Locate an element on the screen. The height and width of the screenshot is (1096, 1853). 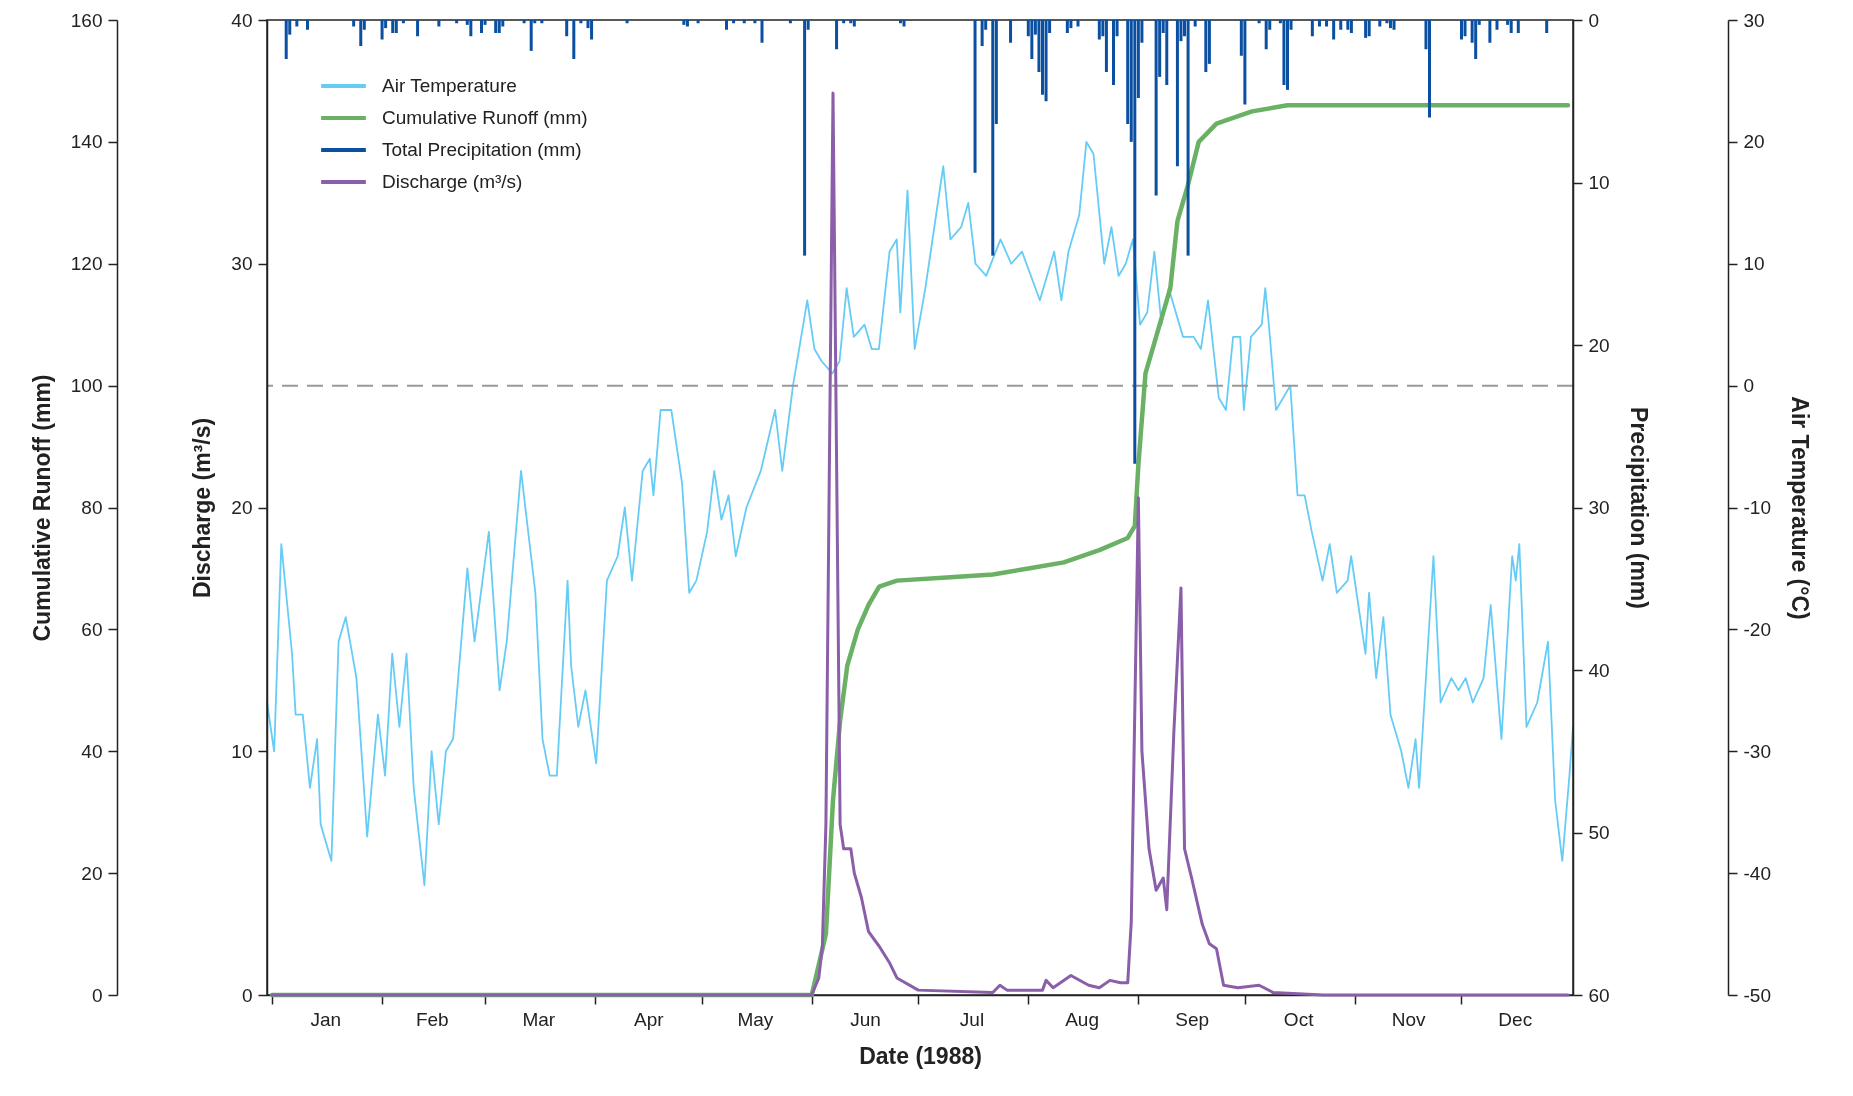
y-tick-label: 10 is located at coordinates (242, 751).